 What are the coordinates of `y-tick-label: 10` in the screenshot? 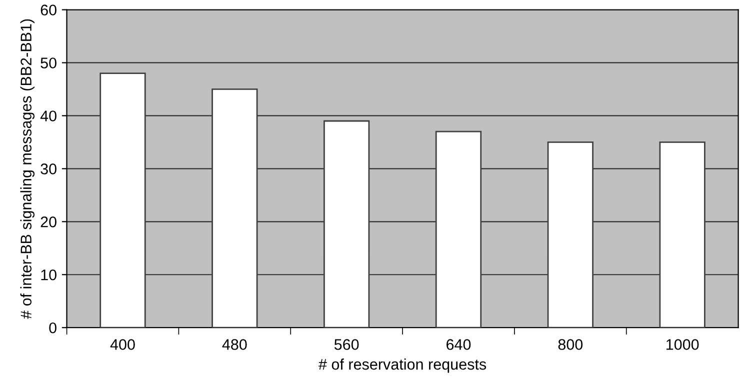 It's located at (48, 274).